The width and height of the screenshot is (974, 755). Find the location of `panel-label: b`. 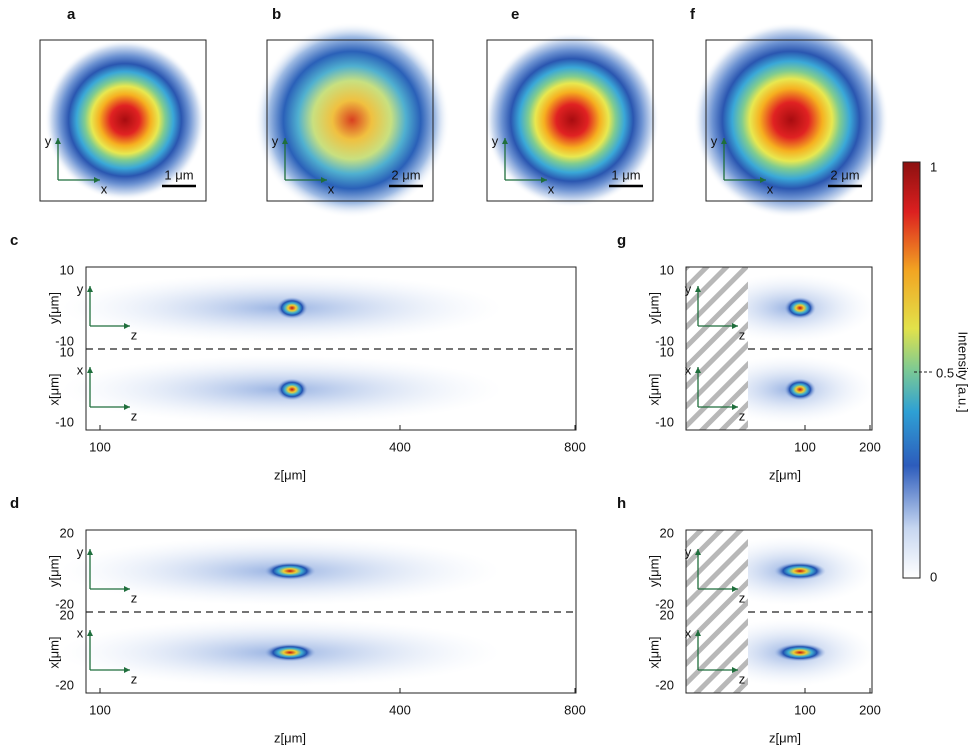

panel-label: b is located at coordinates (276, 14).